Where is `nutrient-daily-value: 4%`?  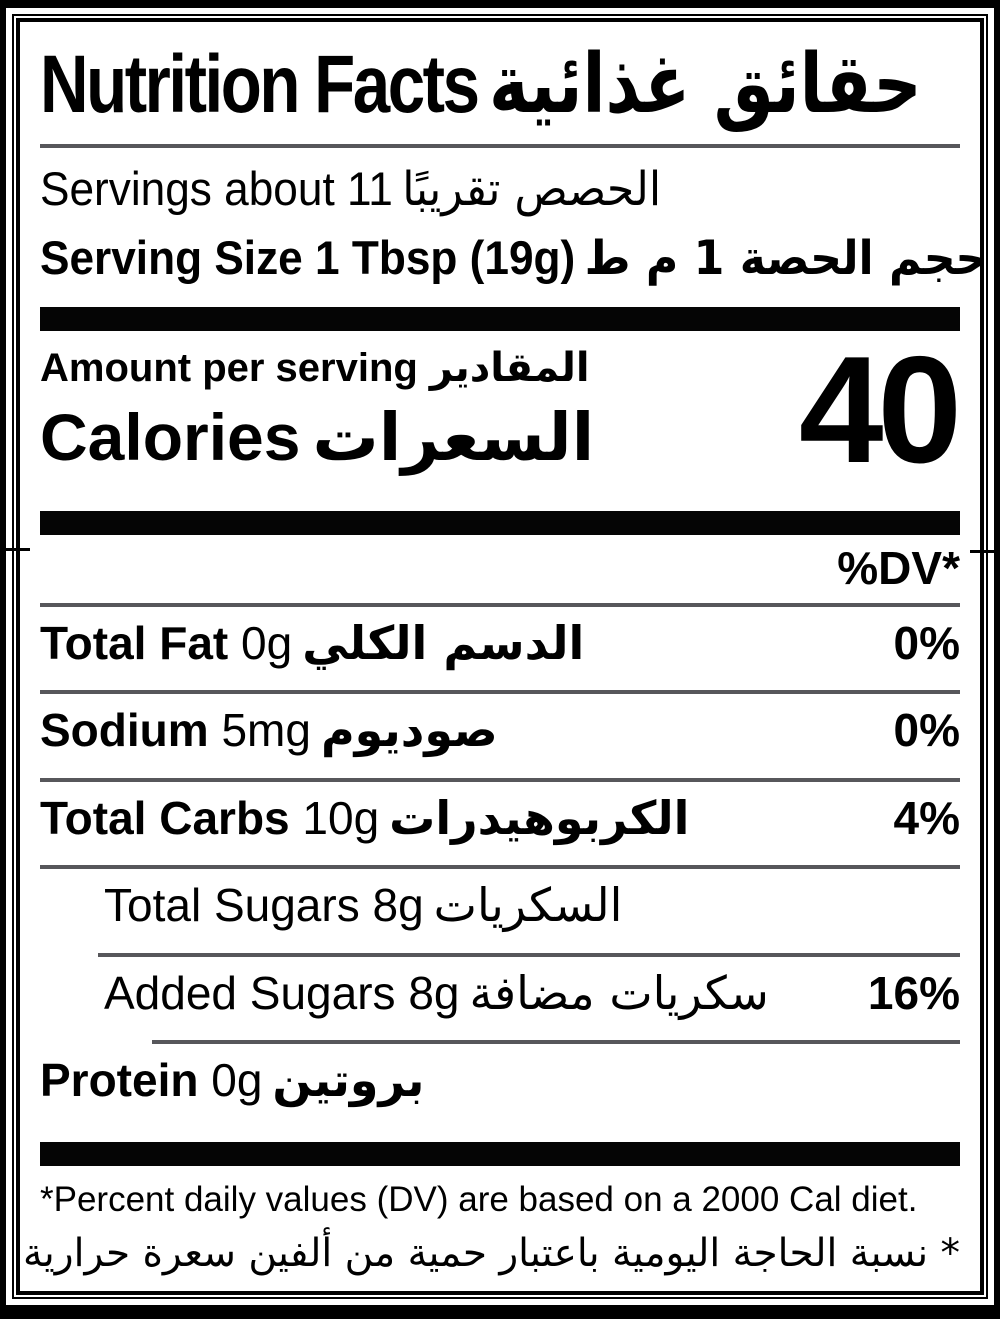
nutrient-daily-value: 4% is located at coordinates (926, 817).